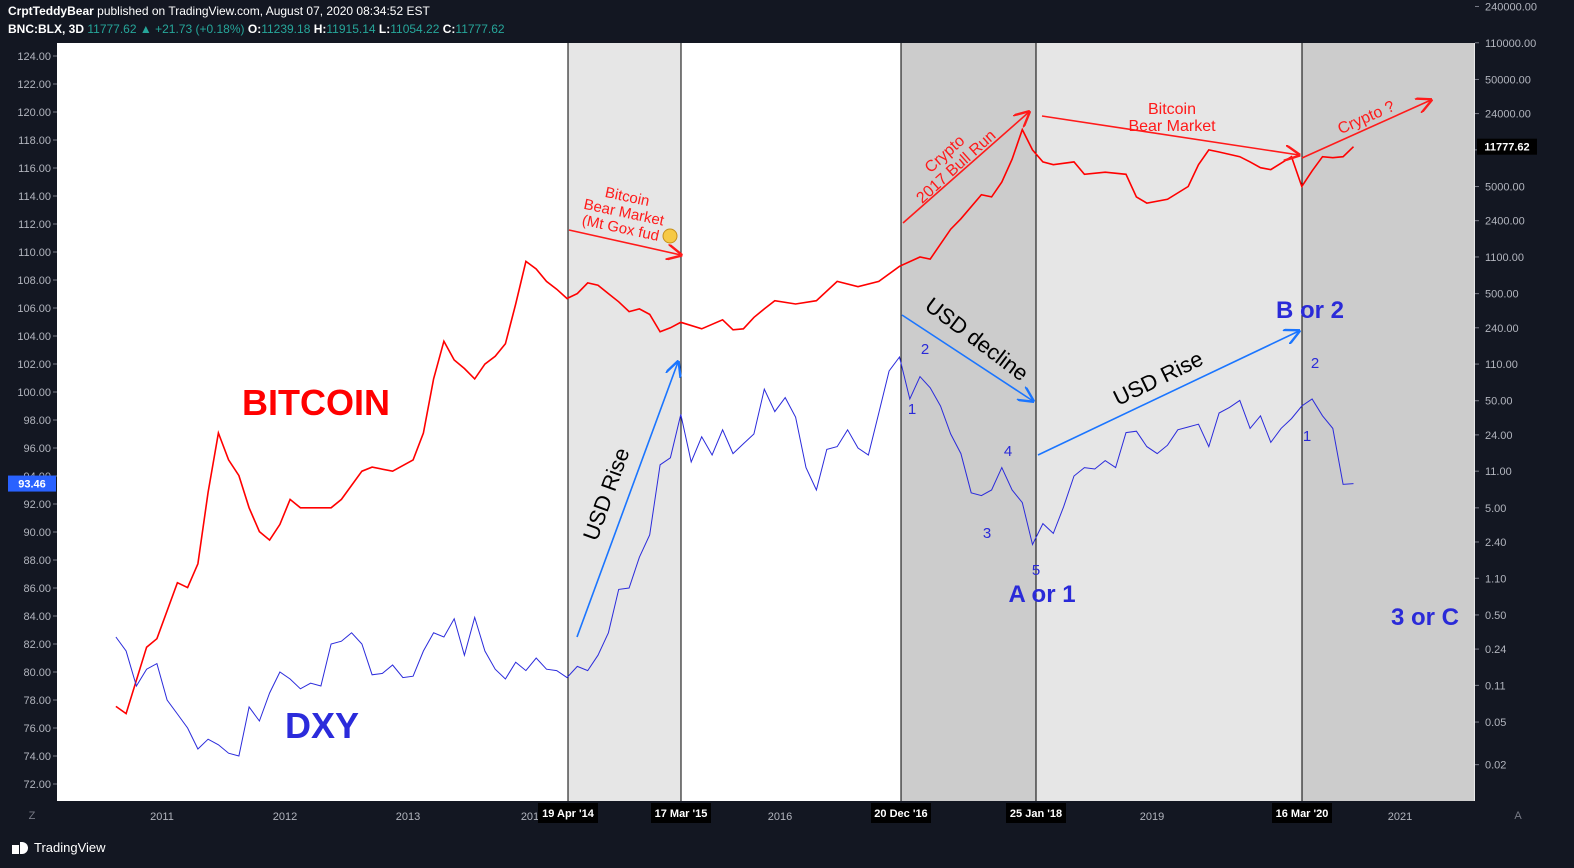 This screenshot has height=868, width=1574. What do you see at coordinates (37, 449) in the screenshot?
I see `left-tick-label-14: 96.00` at bounding box center [37, 449].